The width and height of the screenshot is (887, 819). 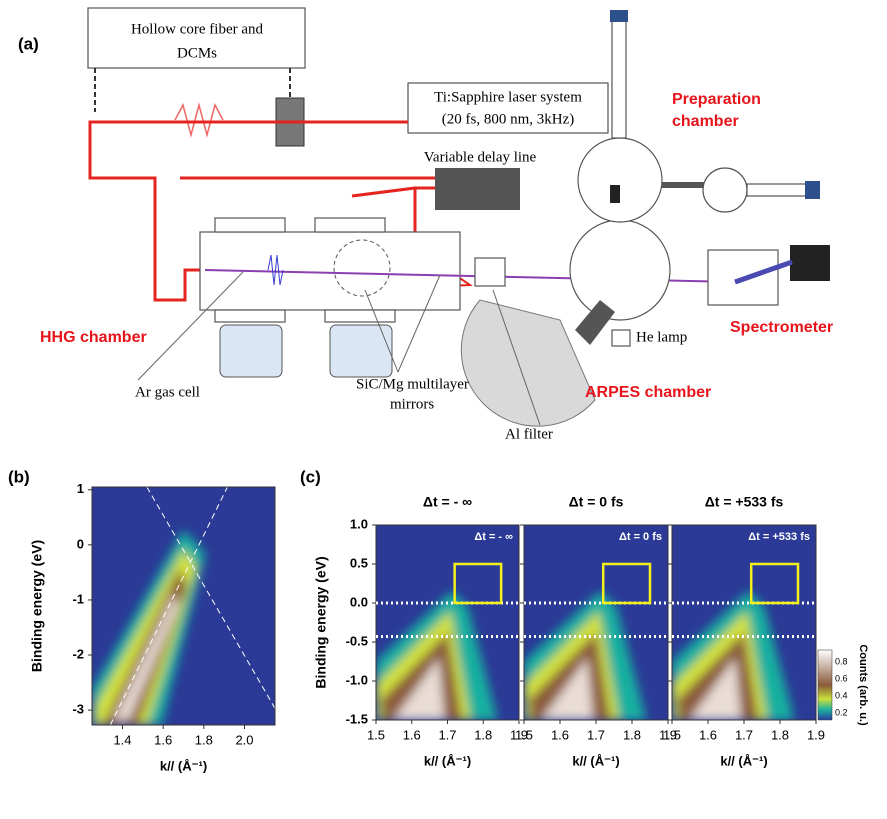 What do you see at coordinates (763, 272) in the screenshot?
I see `dispersed-beam` at bounding box center [763, 272].